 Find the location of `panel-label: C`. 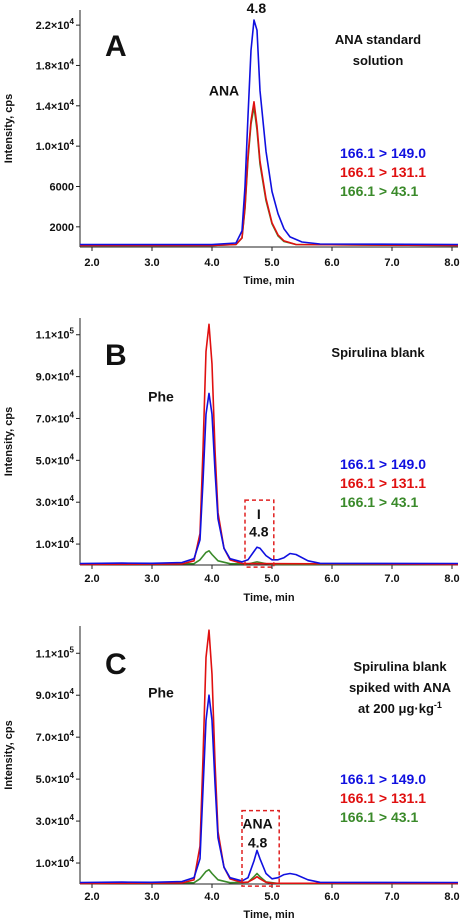

panel-label: C is located at coordinates (116, 664).